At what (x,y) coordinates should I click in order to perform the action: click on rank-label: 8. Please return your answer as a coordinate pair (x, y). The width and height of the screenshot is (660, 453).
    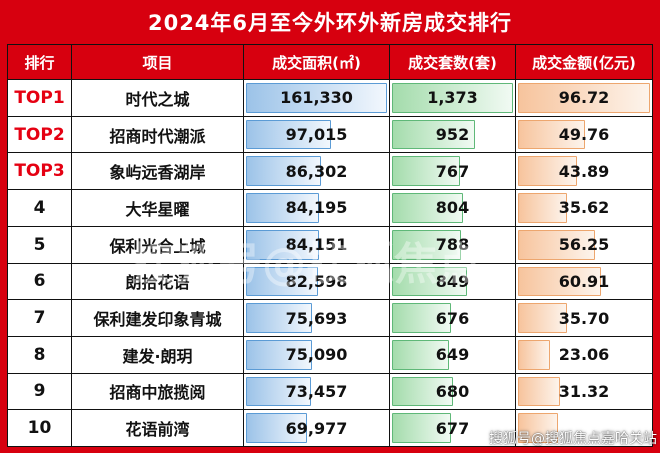
    Looking at the image, I should click on (39, 354).